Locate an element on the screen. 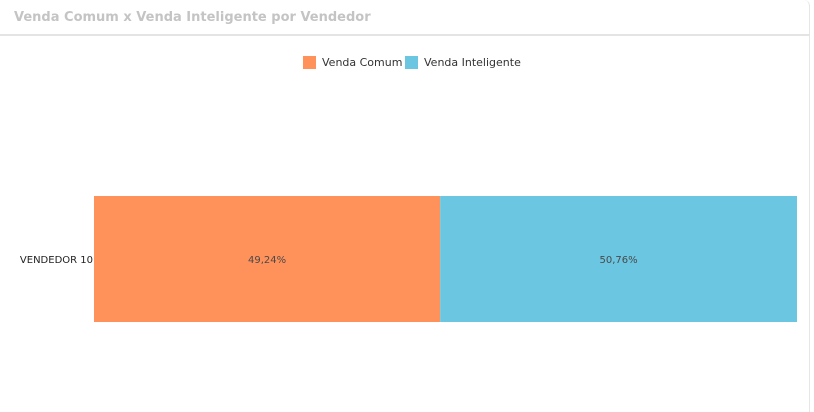  legend-swatch-venda-comum is located at coordinates (309, 62).